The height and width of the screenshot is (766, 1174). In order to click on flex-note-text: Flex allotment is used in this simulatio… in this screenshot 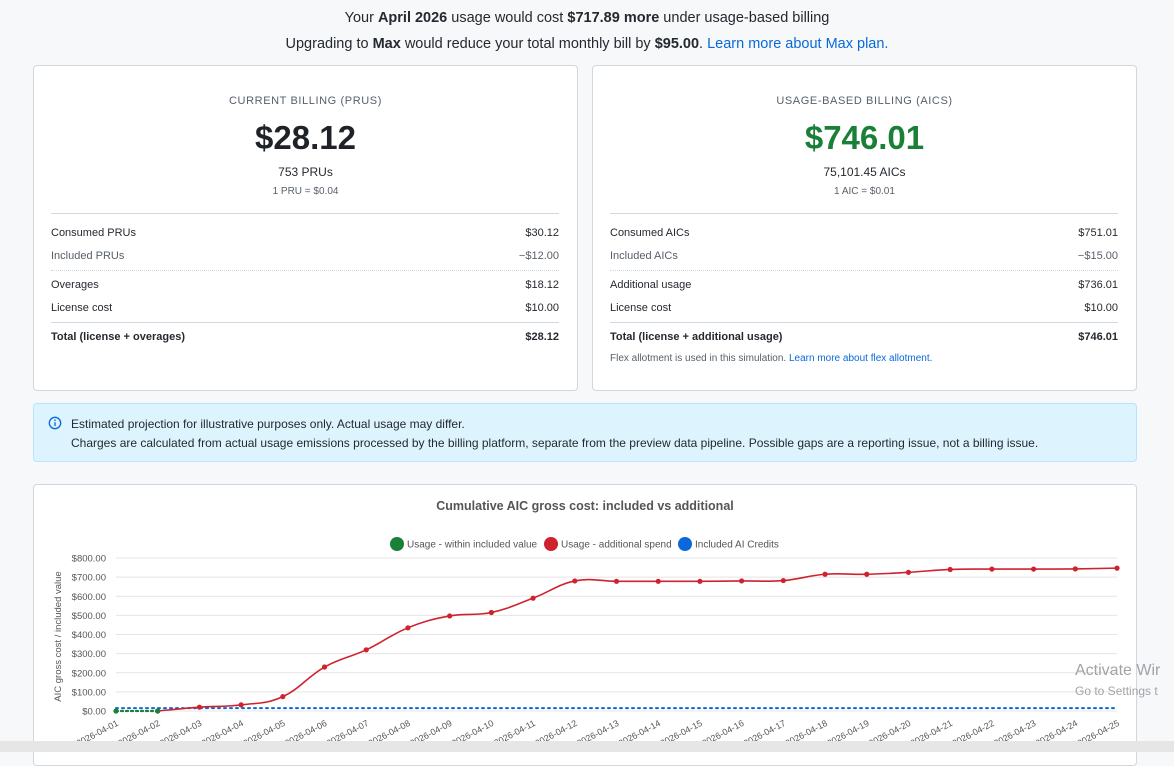, I will do `click(699, 358)`.